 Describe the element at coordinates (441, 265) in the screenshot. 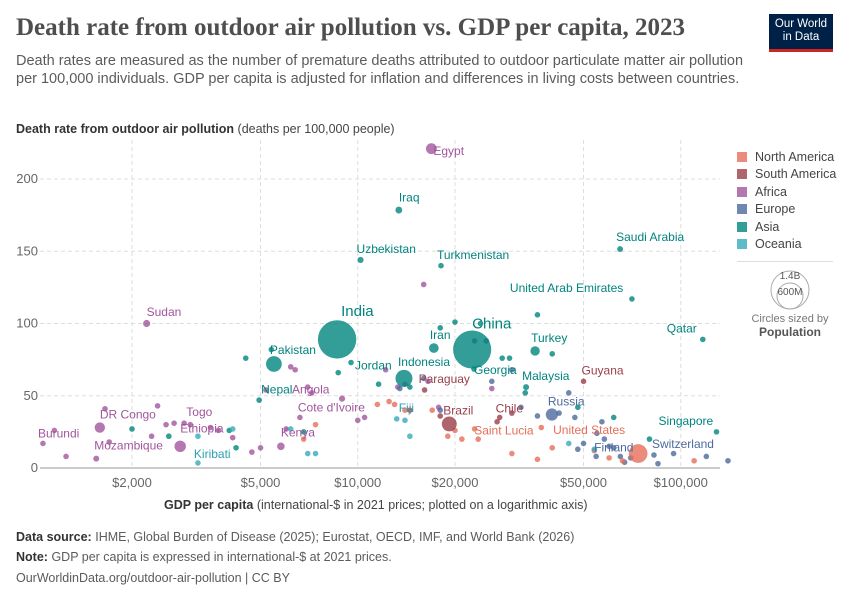

I see `data-point-turkmenistan` at that location.